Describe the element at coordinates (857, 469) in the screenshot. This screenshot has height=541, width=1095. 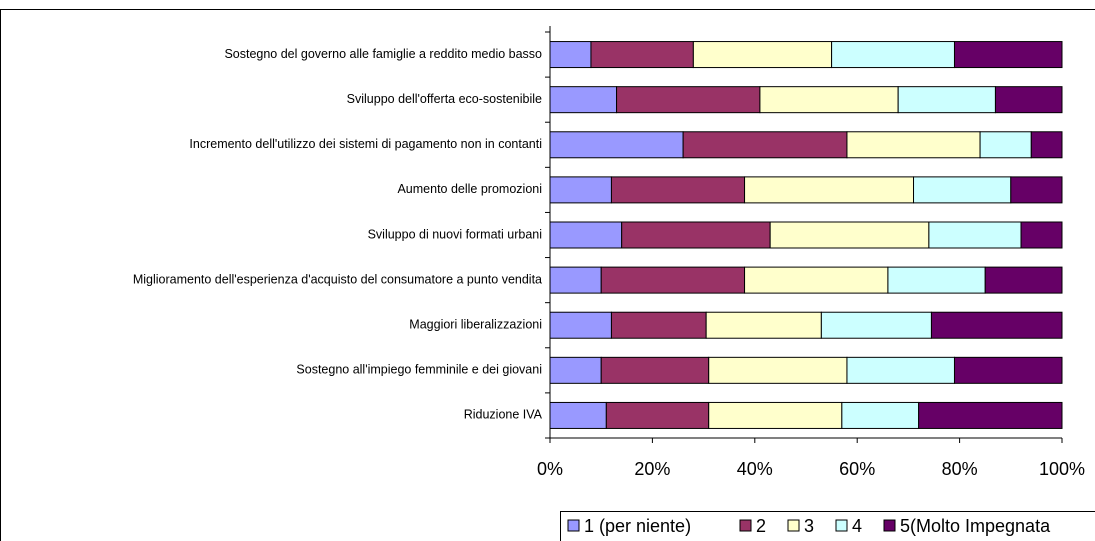
I see `x-tick-label: 60%` at that location.